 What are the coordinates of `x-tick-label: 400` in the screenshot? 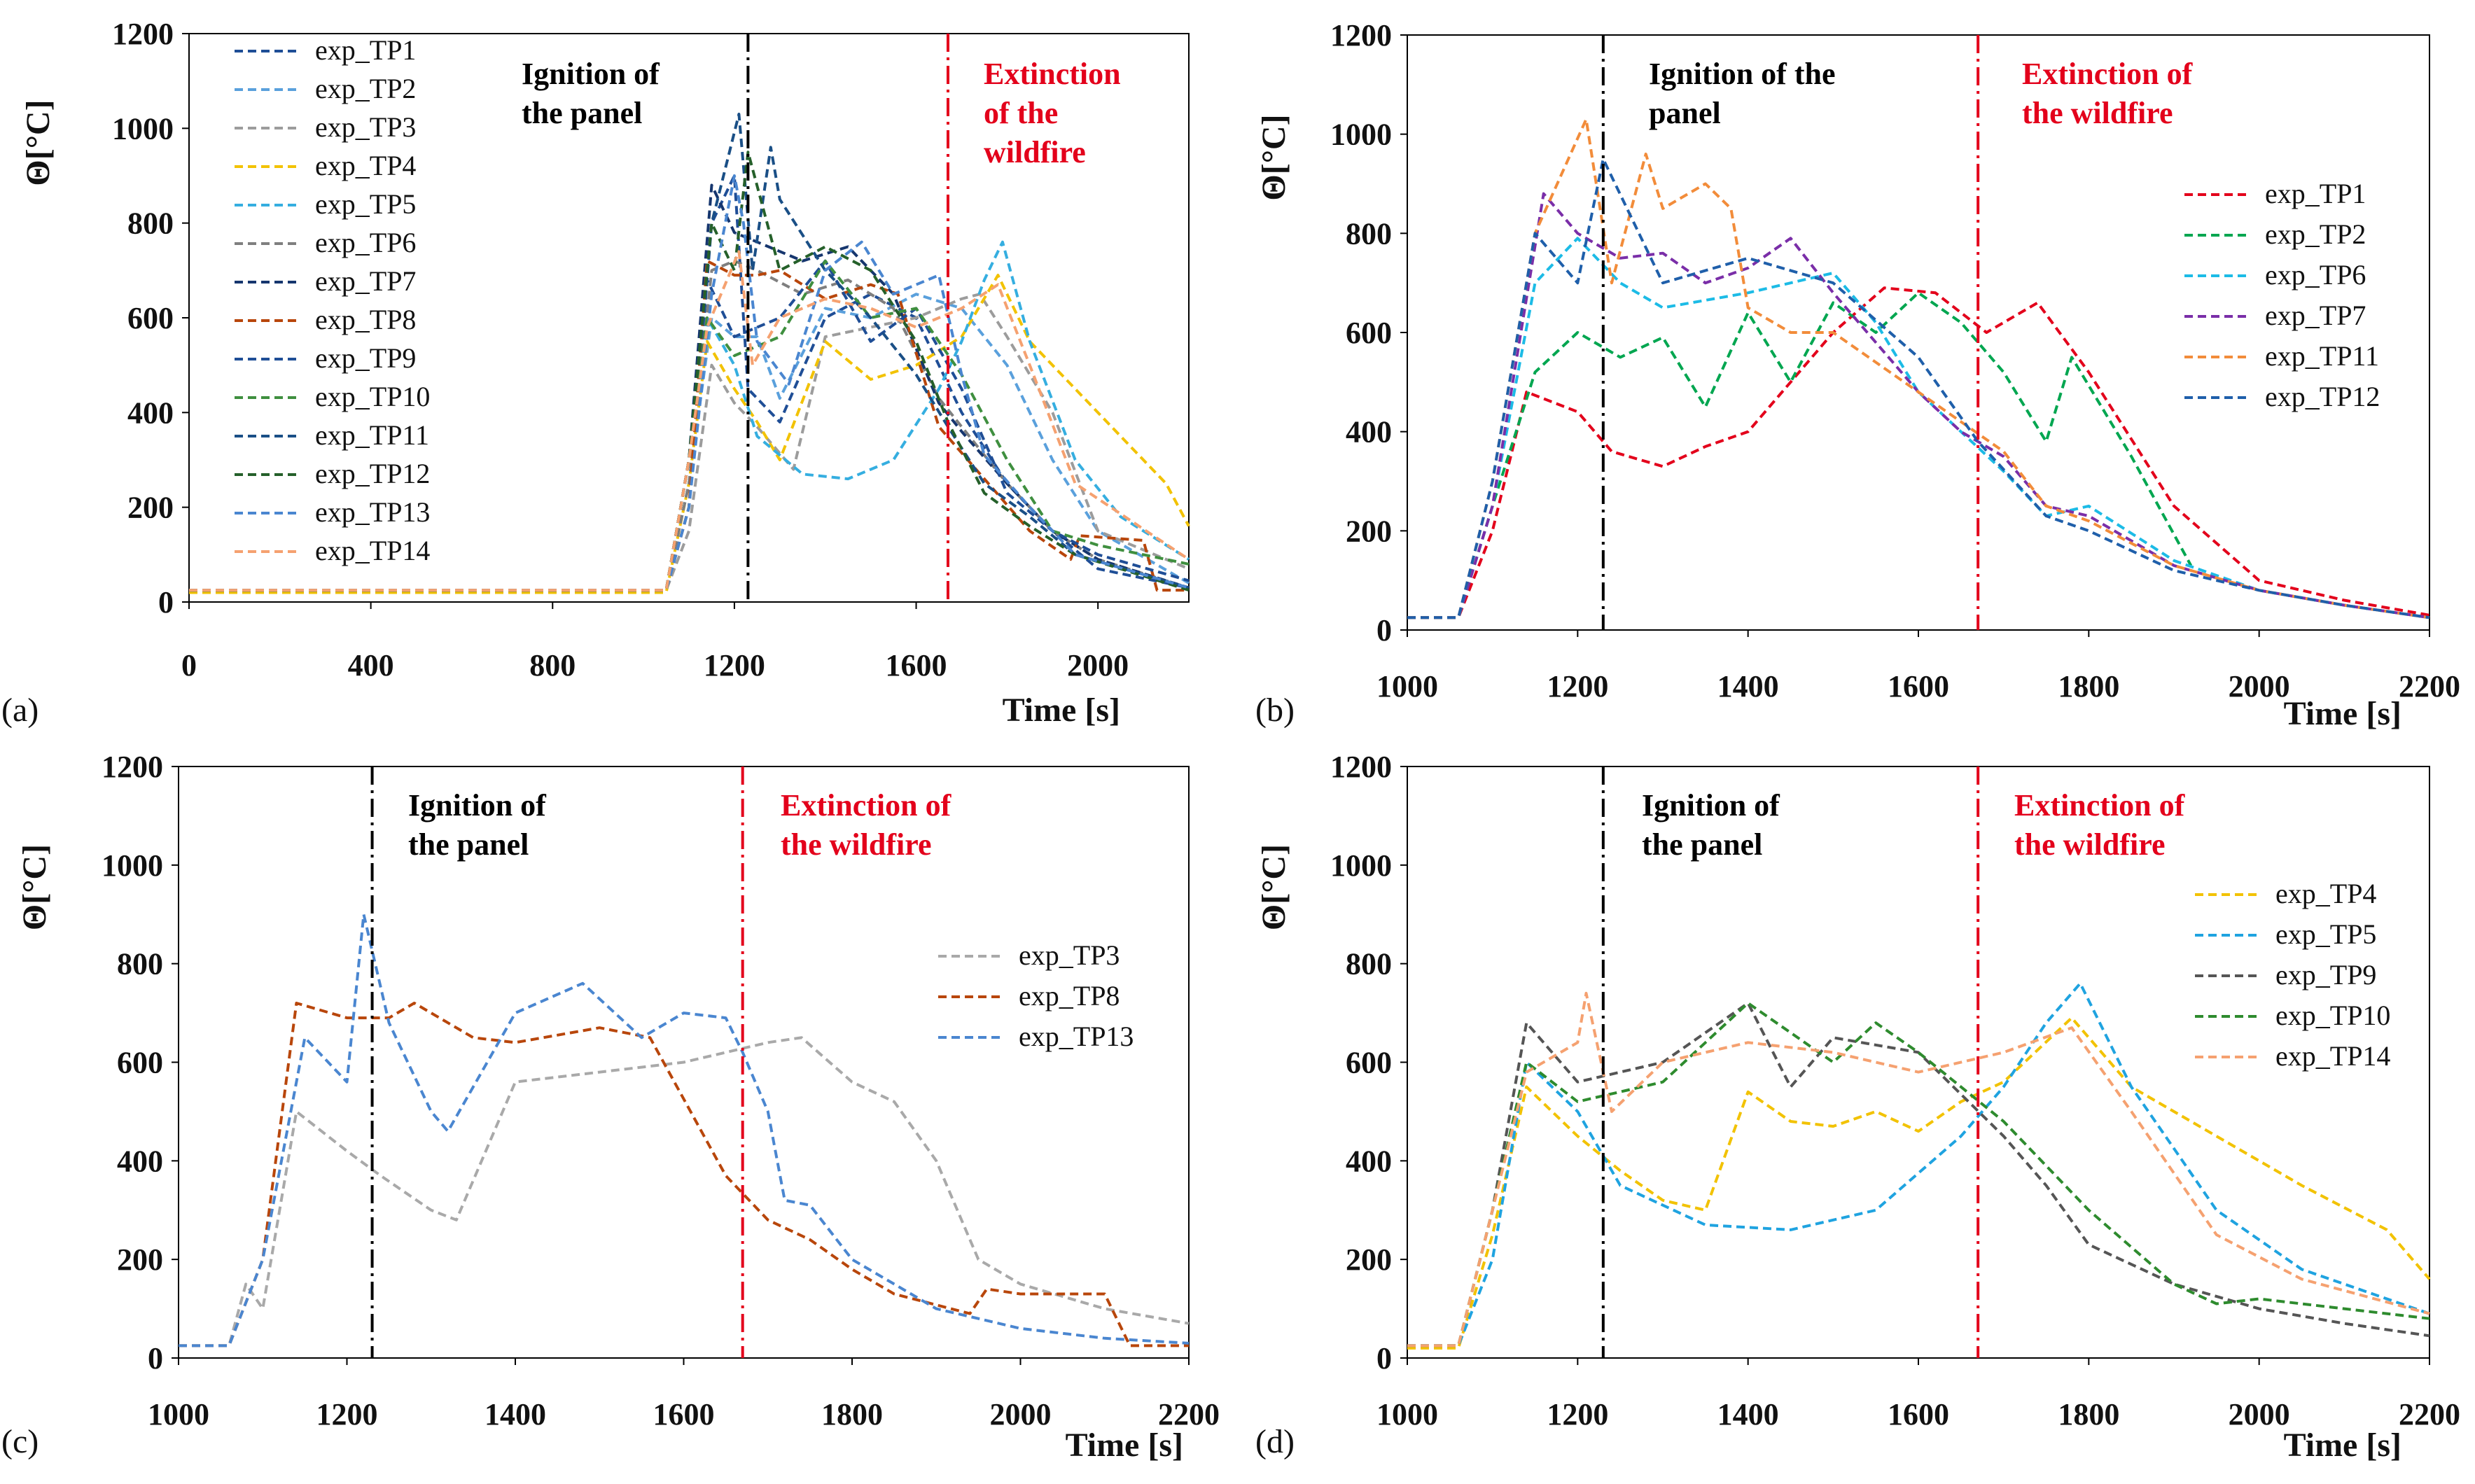 It's located at (371, 665).